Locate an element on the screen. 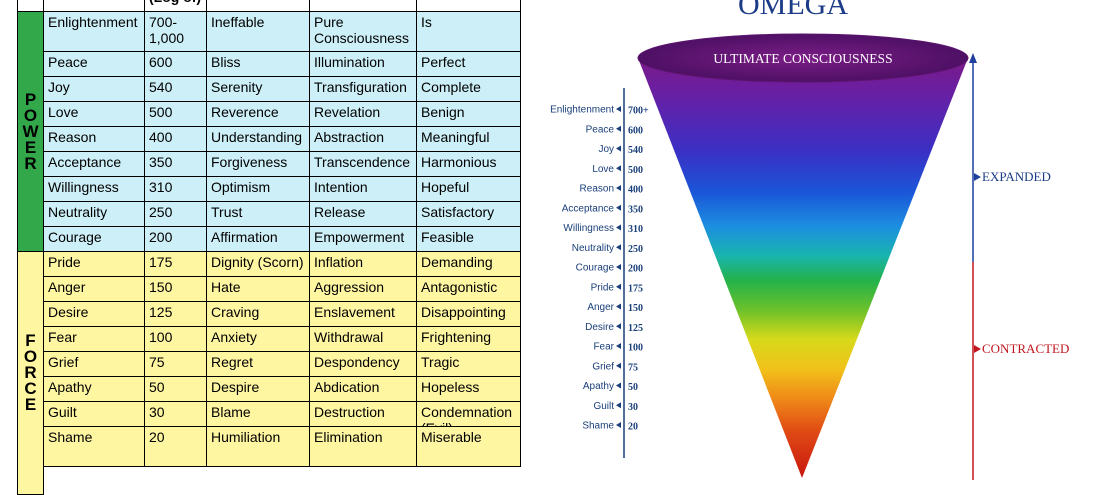  cell-process: Withdrawal is located at coordinates (363, 339).